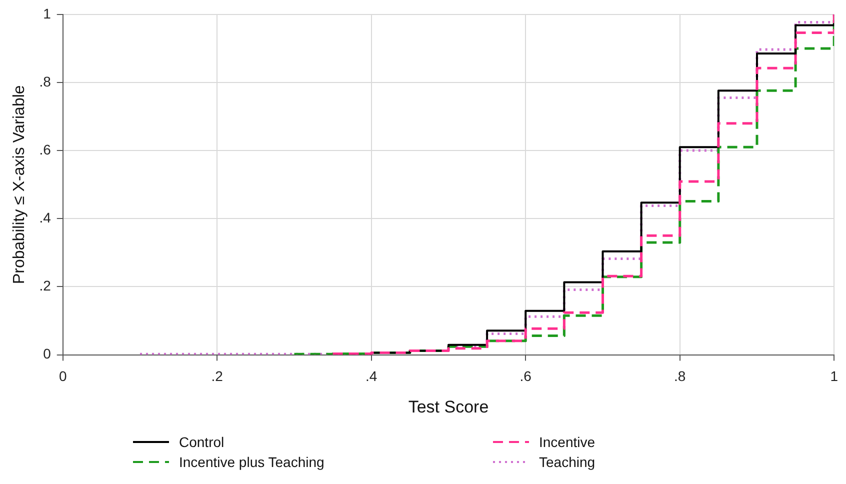 This screenshot has width=846, height=484. I want to click on legend-label: Teaching, so click(567, 462).